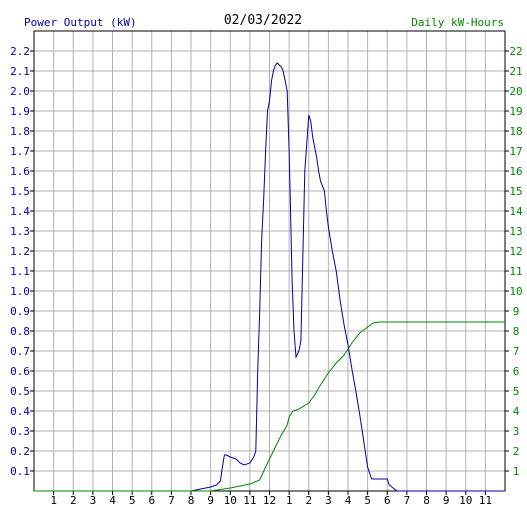 This screenshot has width=527, height=510. What do you see at coordinates (20, 371) in the screenshot?
I see `left-tick-label: 0.6` at bounding box center [20, 371].